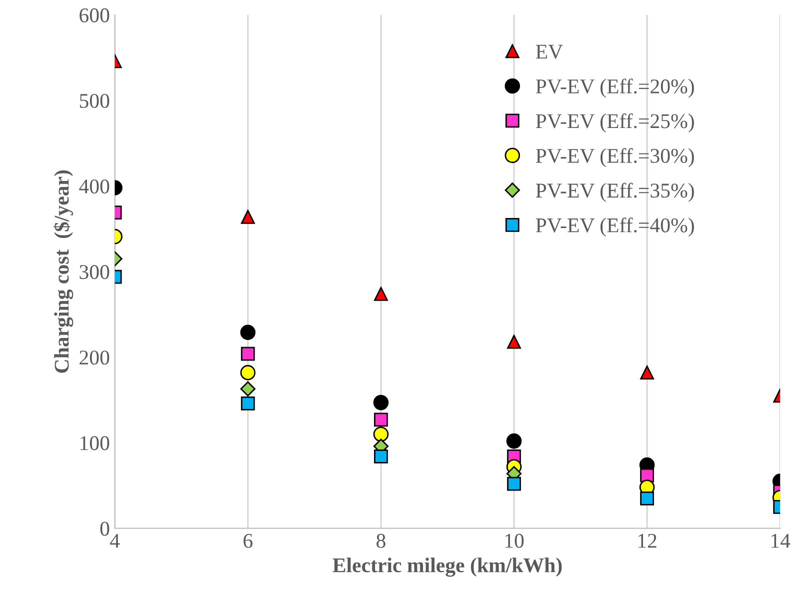  I want to click on legend-label: PV-EV (Eff.=30%), so click(615, 158).